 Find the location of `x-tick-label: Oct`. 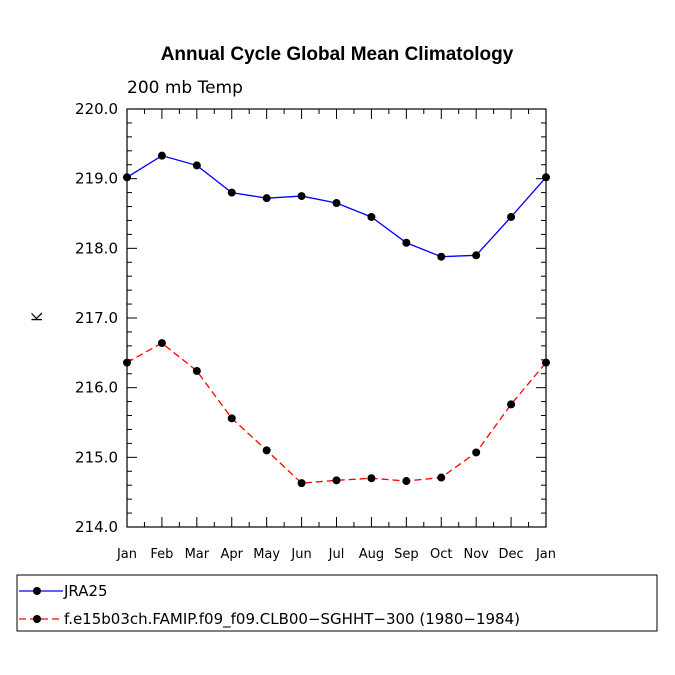

x-tick-label: Oct is located at coordinates (441, 554).